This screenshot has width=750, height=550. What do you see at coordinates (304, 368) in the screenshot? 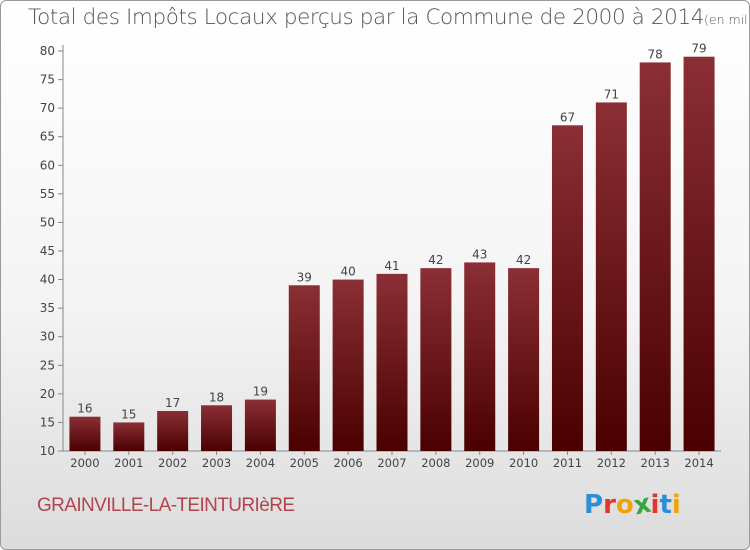
I see `bar-2005` at bounding box center [304, 368].